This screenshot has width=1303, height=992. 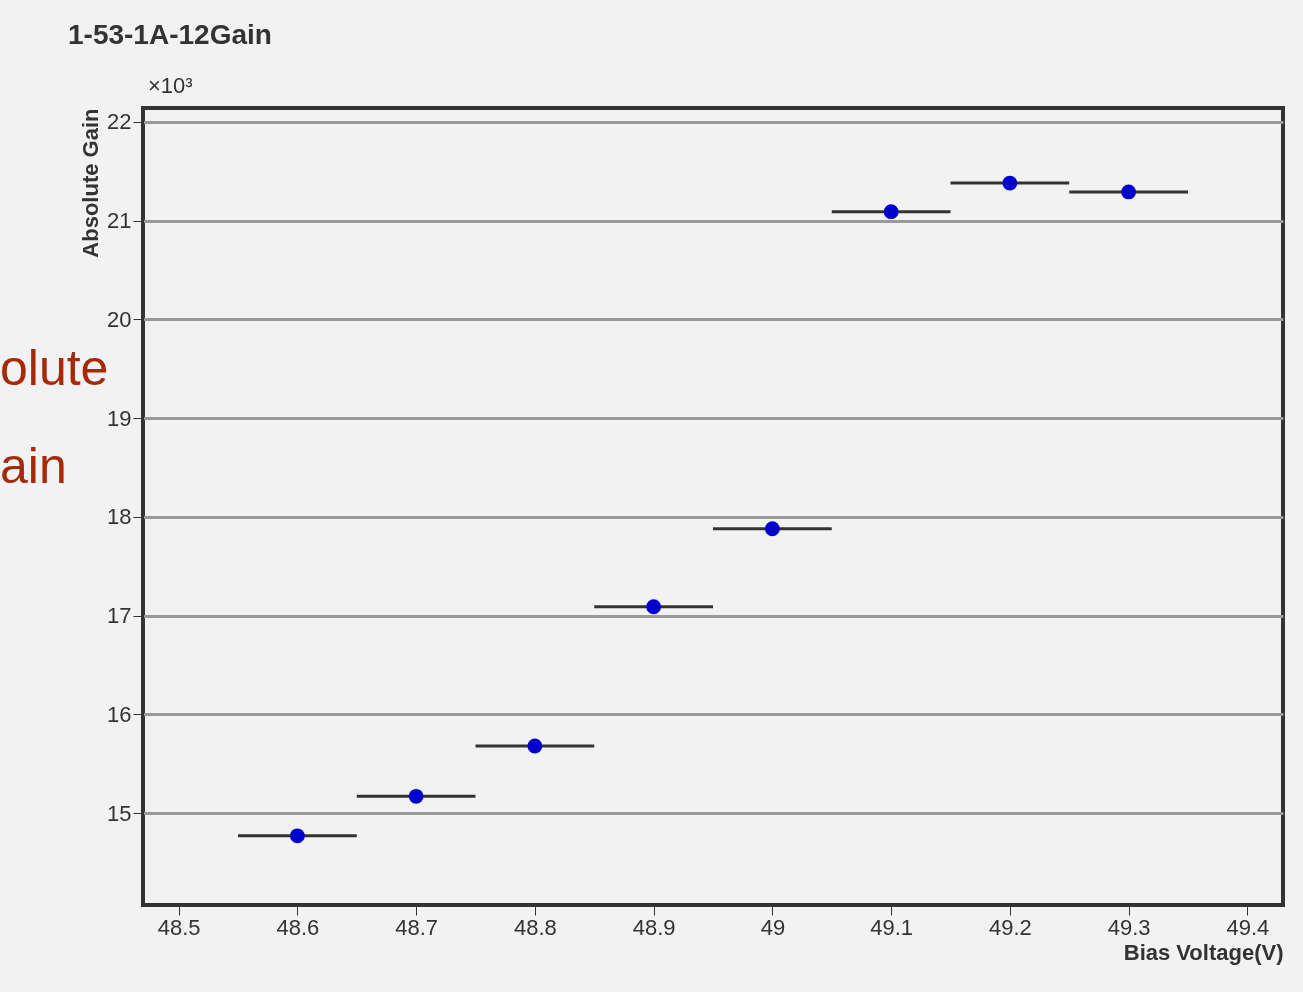 What do you see at coordinates (170, 85) in the screenshot?
I see `text: ×10³` at bounding box center [170, 85].